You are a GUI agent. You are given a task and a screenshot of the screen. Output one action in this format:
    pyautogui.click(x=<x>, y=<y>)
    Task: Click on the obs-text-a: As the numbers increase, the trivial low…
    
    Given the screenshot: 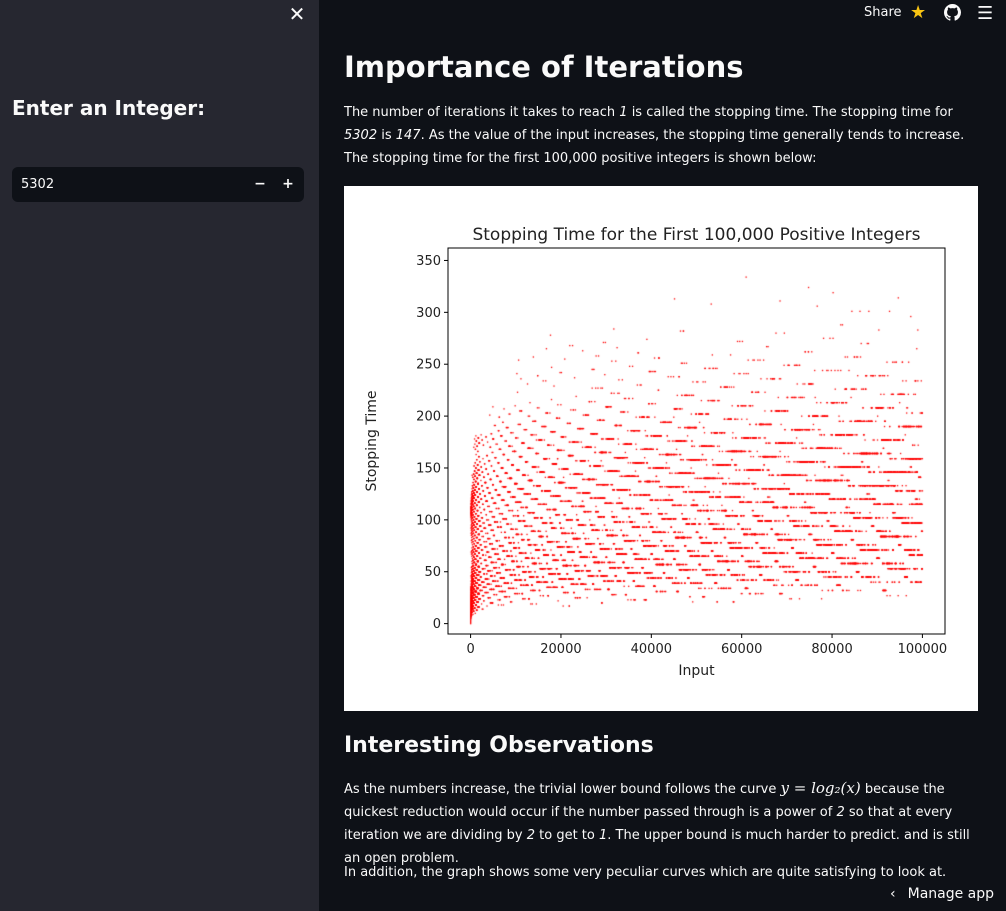 What is the action you would take?
    pyautogui.click(x=562, y=789)
    